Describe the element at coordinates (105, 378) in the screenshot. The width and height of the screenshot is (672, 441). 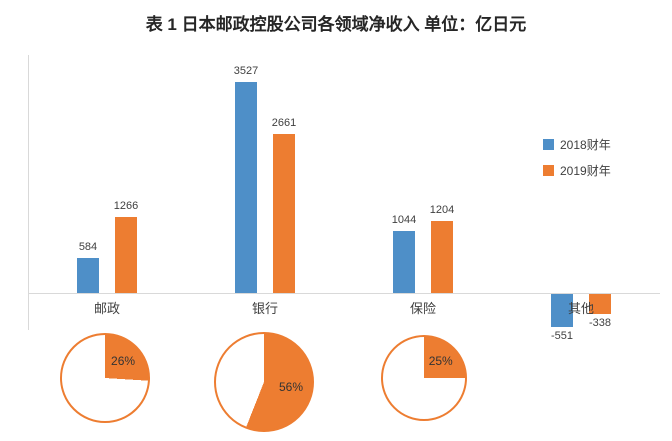
I see `pie-chart-cat1` at that location.